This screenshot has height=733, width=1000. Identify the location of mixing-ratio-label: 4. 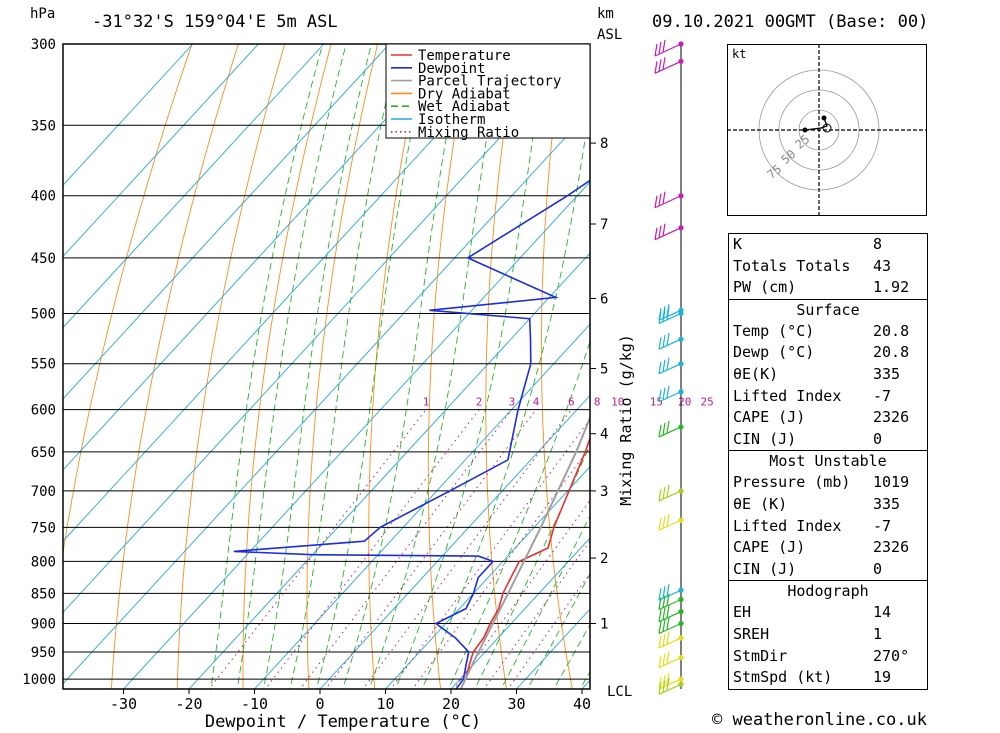
(536, 402).